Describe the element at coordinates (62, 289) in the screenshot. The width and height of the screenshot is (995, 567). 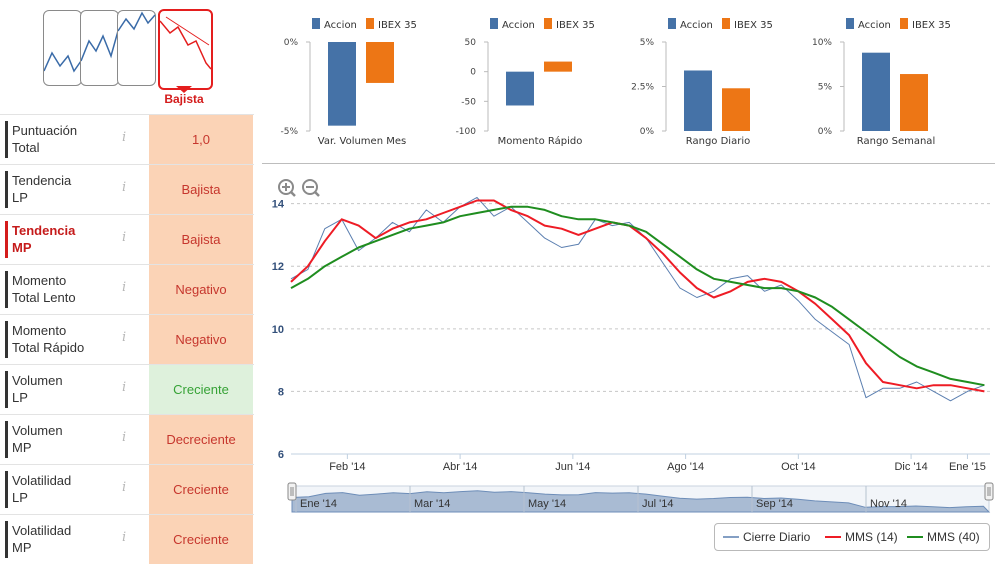
I see `indicator-name: Momento Total Lento` at that location.